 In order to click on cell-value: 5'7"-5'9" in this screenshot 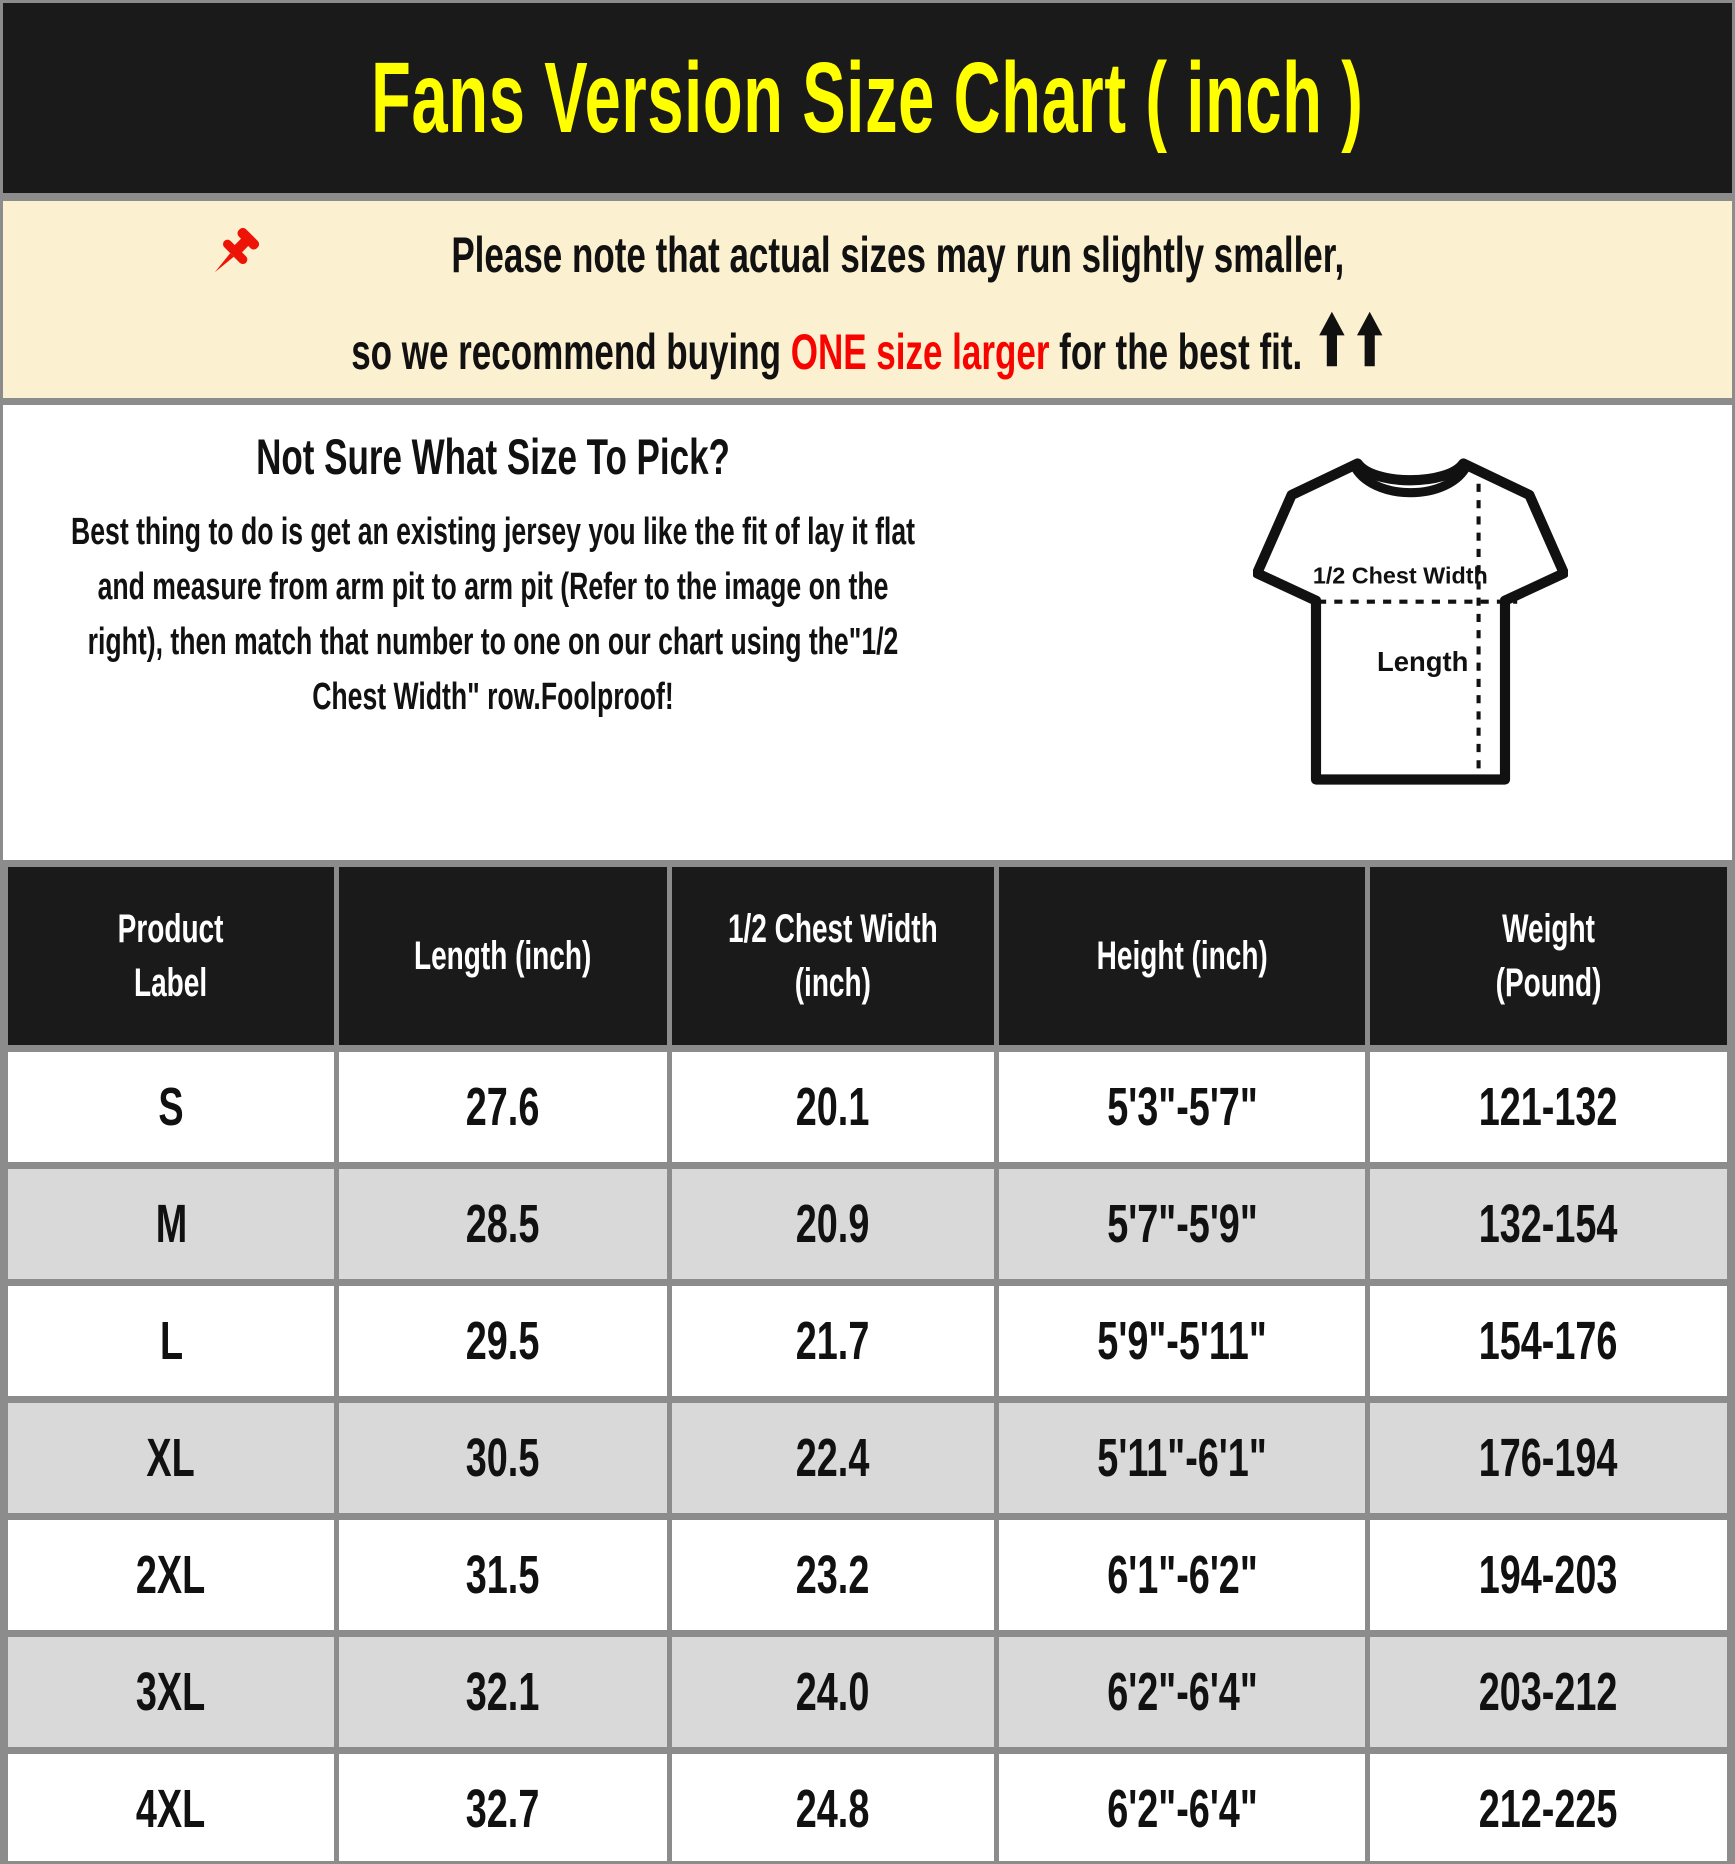, I will do `click(1182, 1224)`.